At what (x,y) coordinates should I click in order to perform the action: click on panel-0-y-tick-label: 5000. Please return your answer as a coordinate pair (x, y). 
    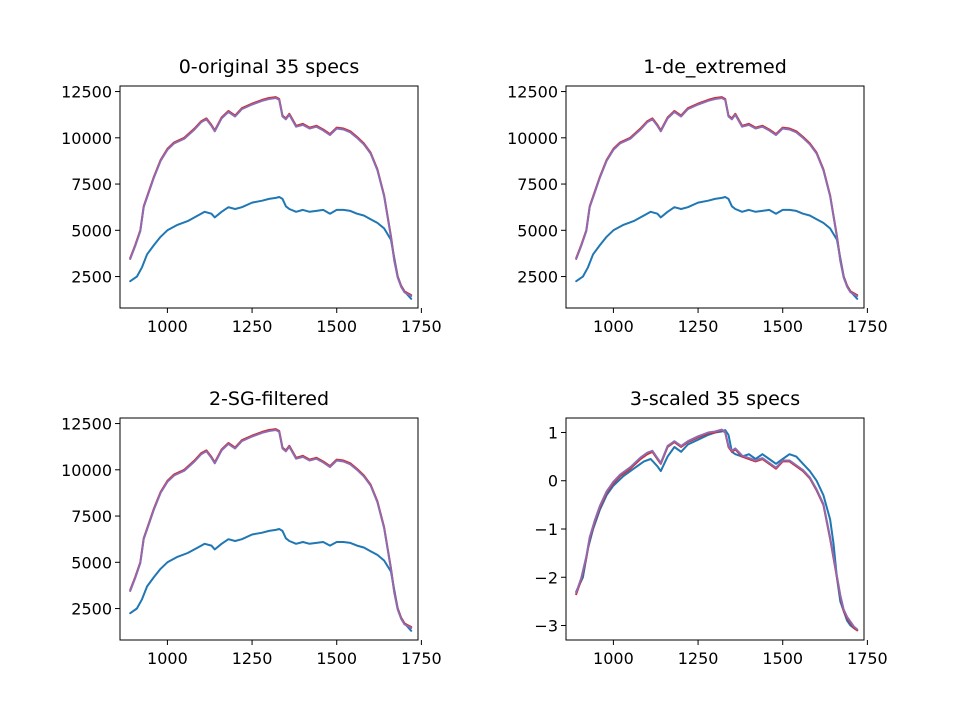
    Looking at the image, I should click on (91, 230).